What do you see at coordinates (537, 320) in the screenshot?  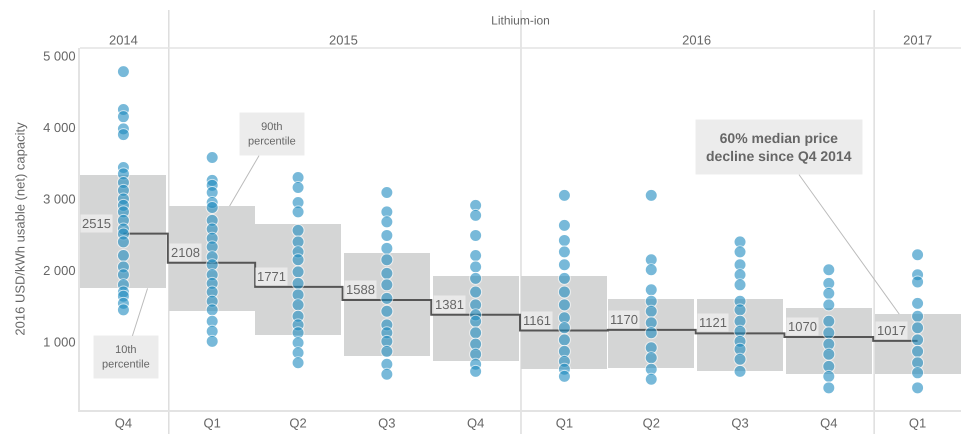 I see `data-label: 1161` at bounding box center [537, 320].